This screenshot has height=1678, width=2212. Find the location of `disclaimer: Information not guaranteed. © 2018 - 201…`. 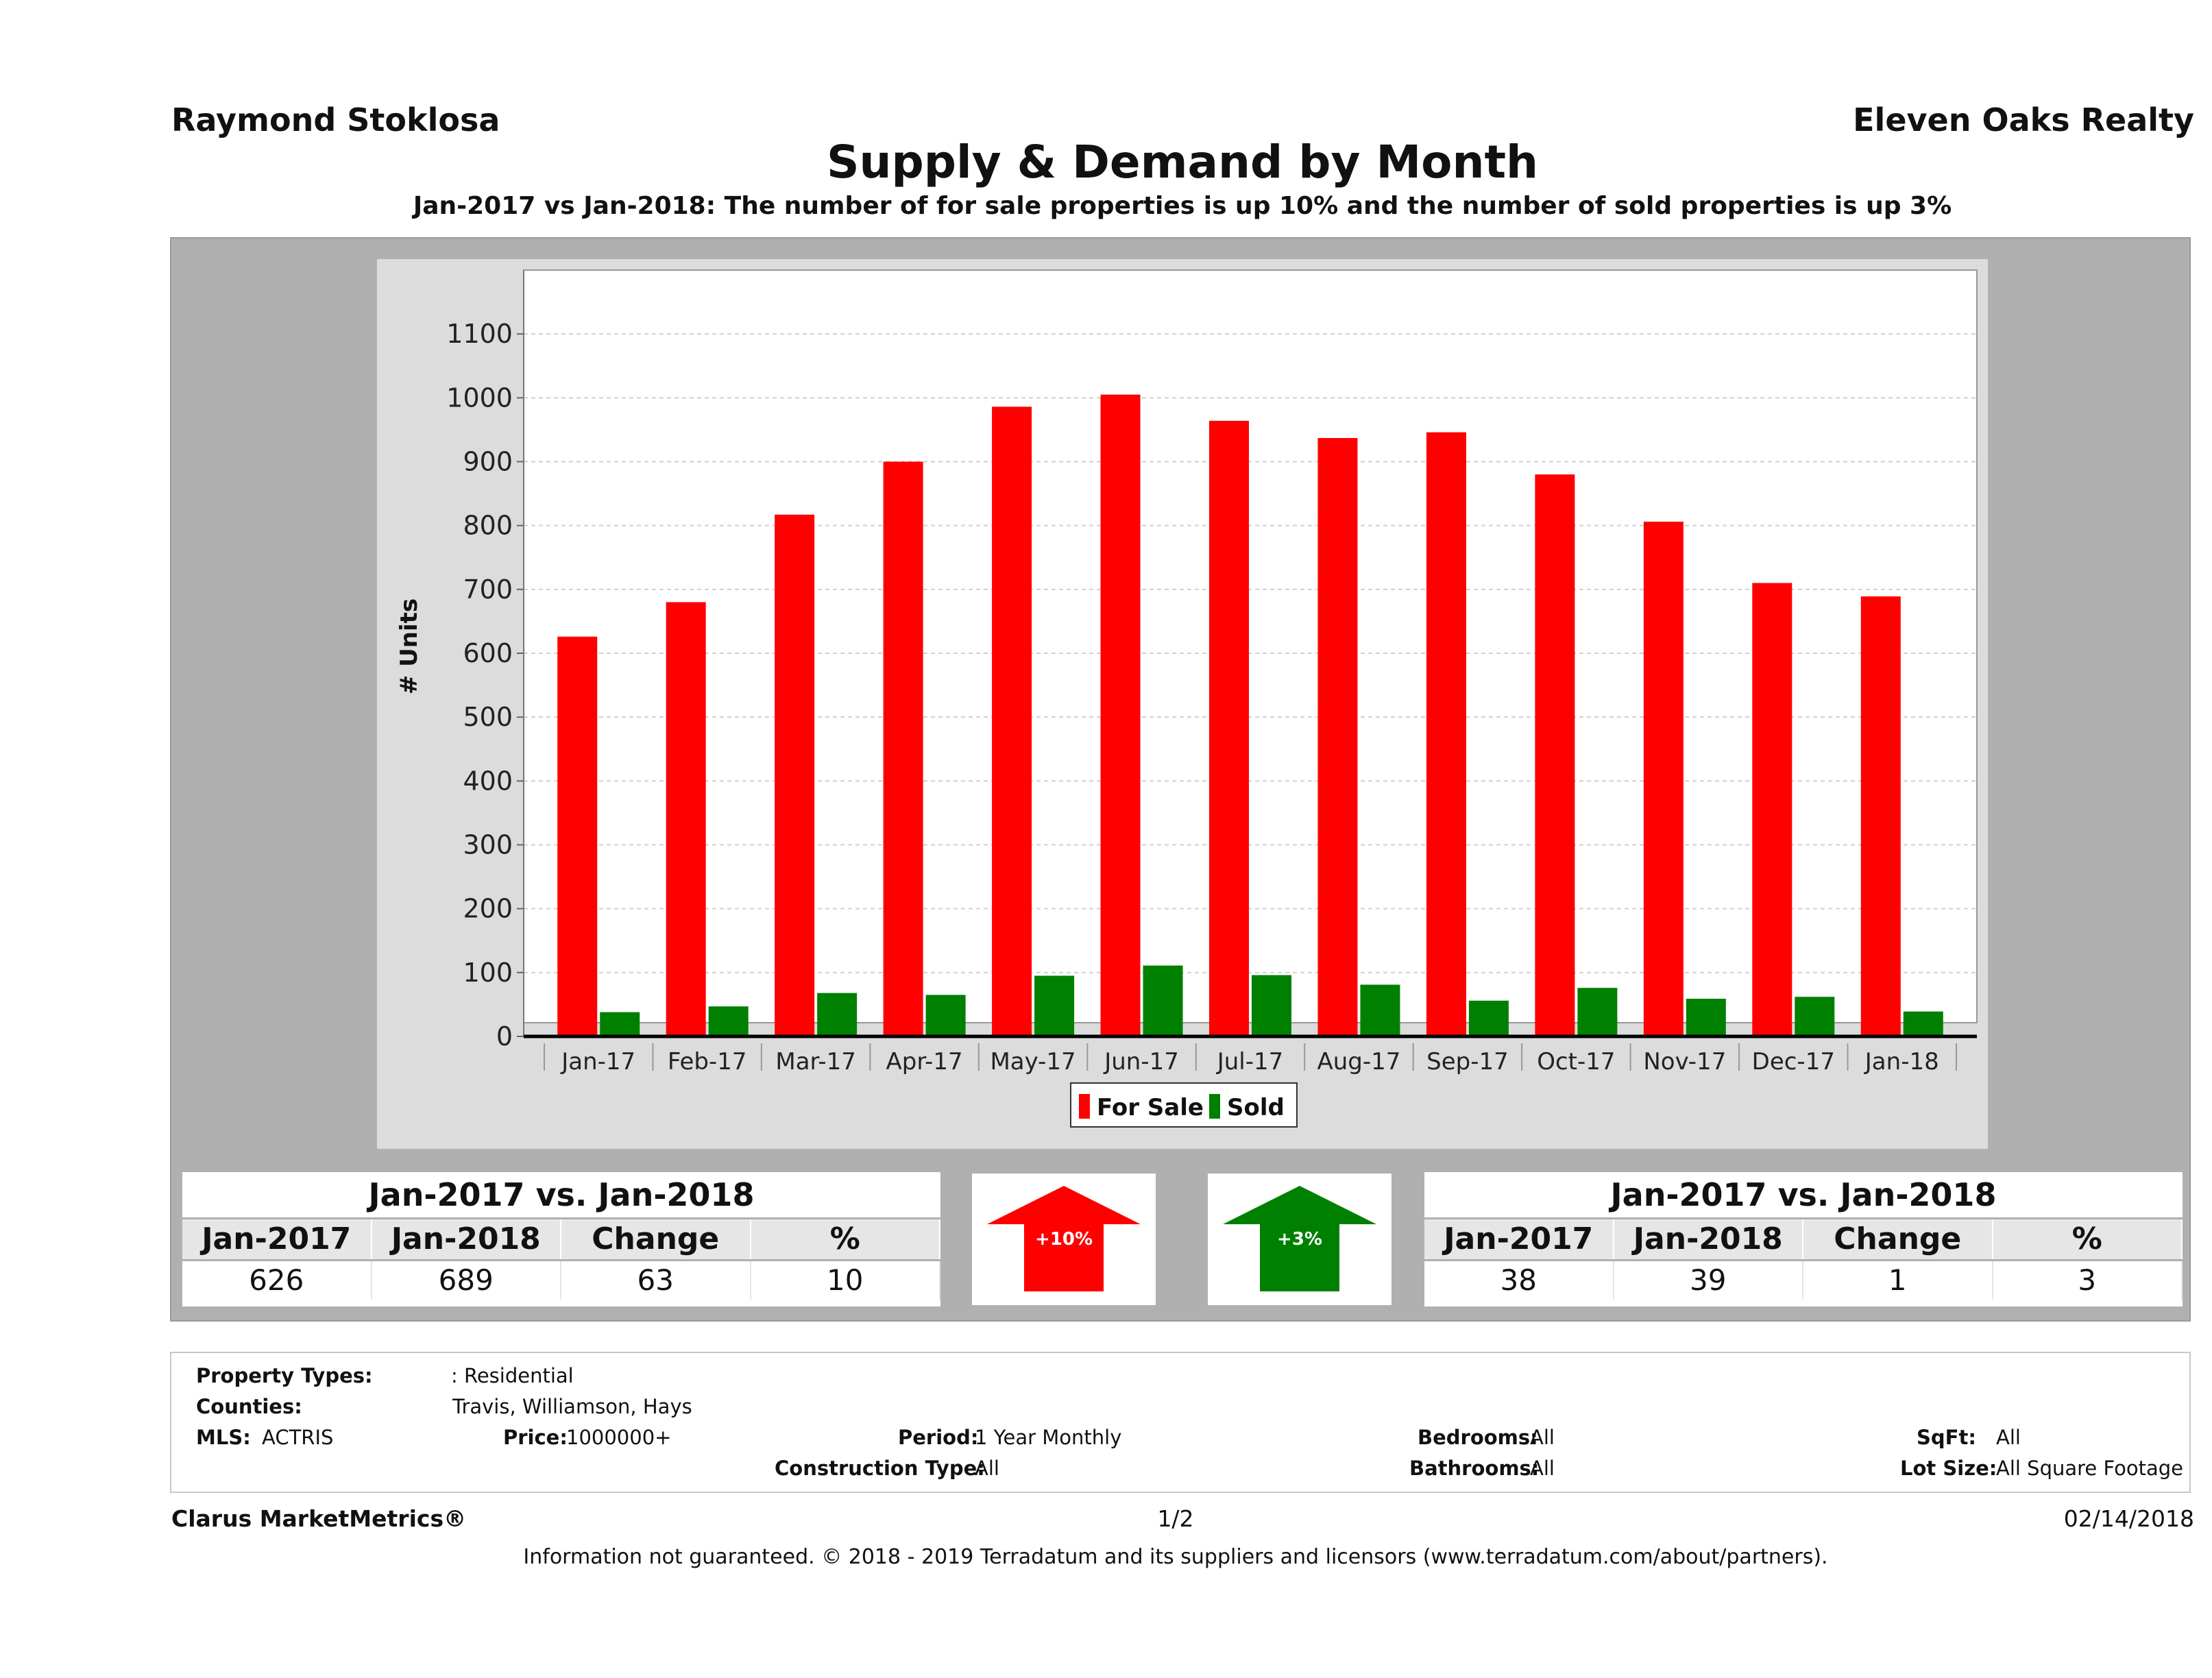

disclaimer: Information not guaranteed. © 2018 - 201… is located at coordinates (1175, 1557).